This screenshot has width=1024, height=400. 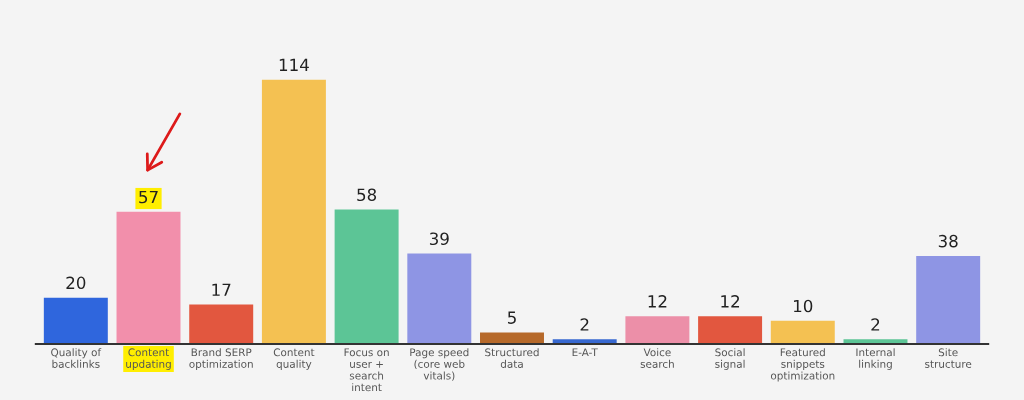 I want to click on data-label: 39, so click(x=439, y=239).